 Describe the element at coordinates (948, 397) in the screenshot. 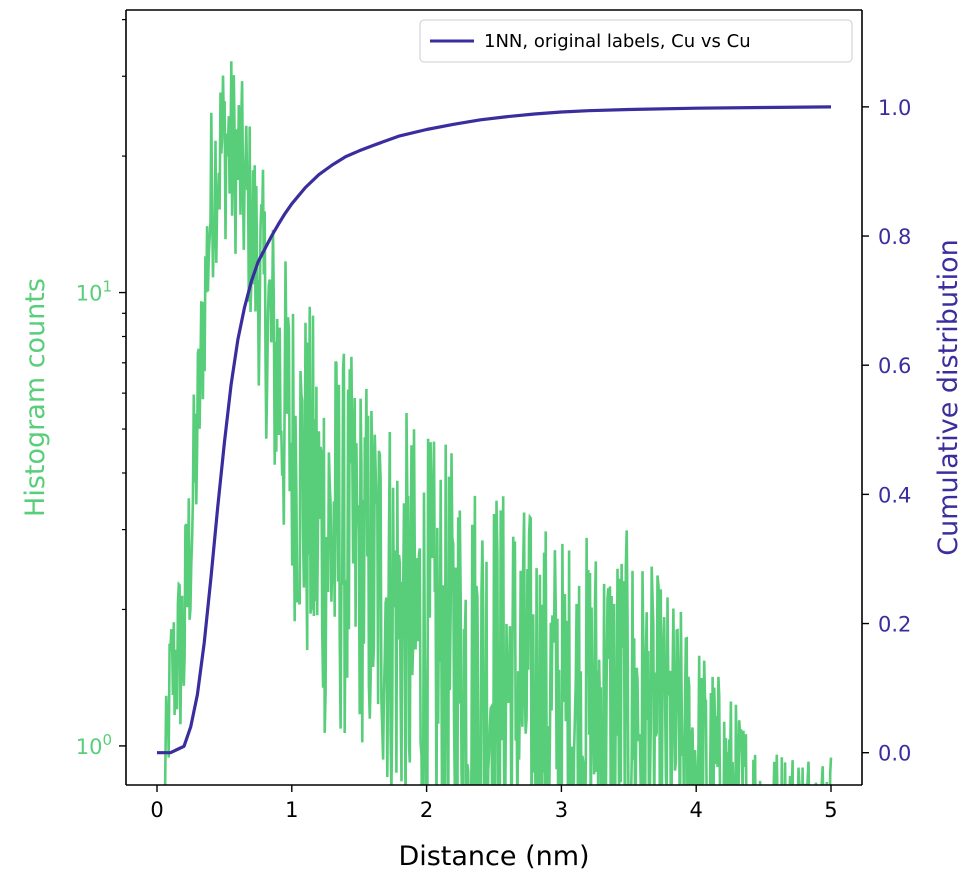

I see `y-axis-label-right: Cumulative distribution` at that location.